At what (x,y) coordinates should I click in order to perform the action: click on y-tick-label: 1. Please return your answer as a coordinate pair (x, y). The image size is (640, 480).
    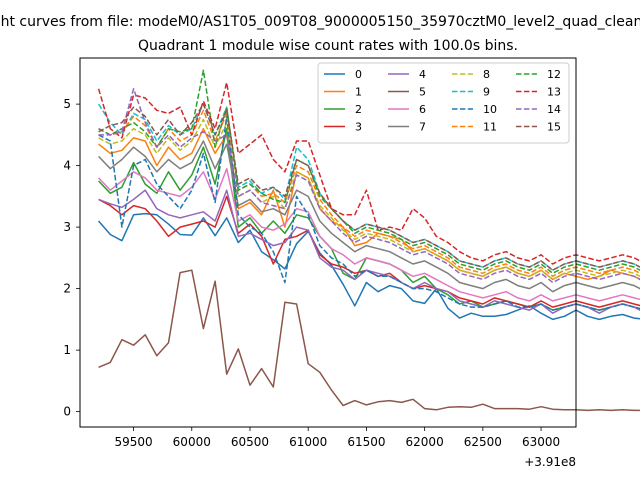
    Looking at the image, I should click on (67, 350).